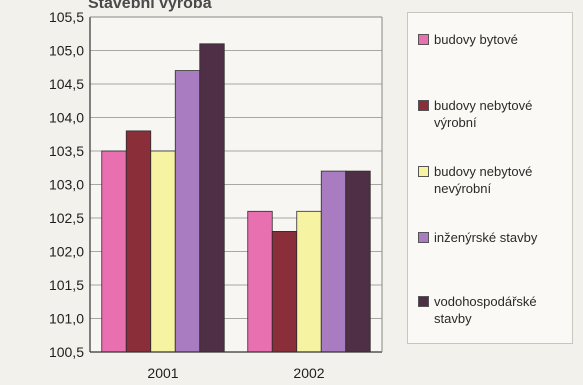  Describe the element at coordinates (485, 310) in the screenshot. I see `legend-label: vodohospodářské stavby` at that location.